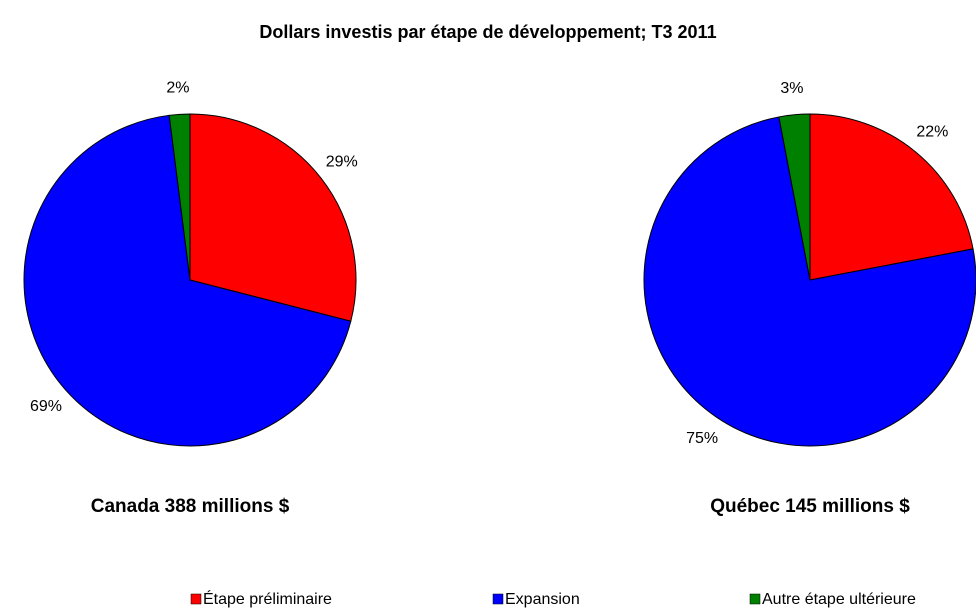 The height and width of the screenshot is (610, 976). What do you see at coordinates (810, 506) in the screenshot?
I see `pie-title: Québec 145 millions $` at bounding box center [810, 506].